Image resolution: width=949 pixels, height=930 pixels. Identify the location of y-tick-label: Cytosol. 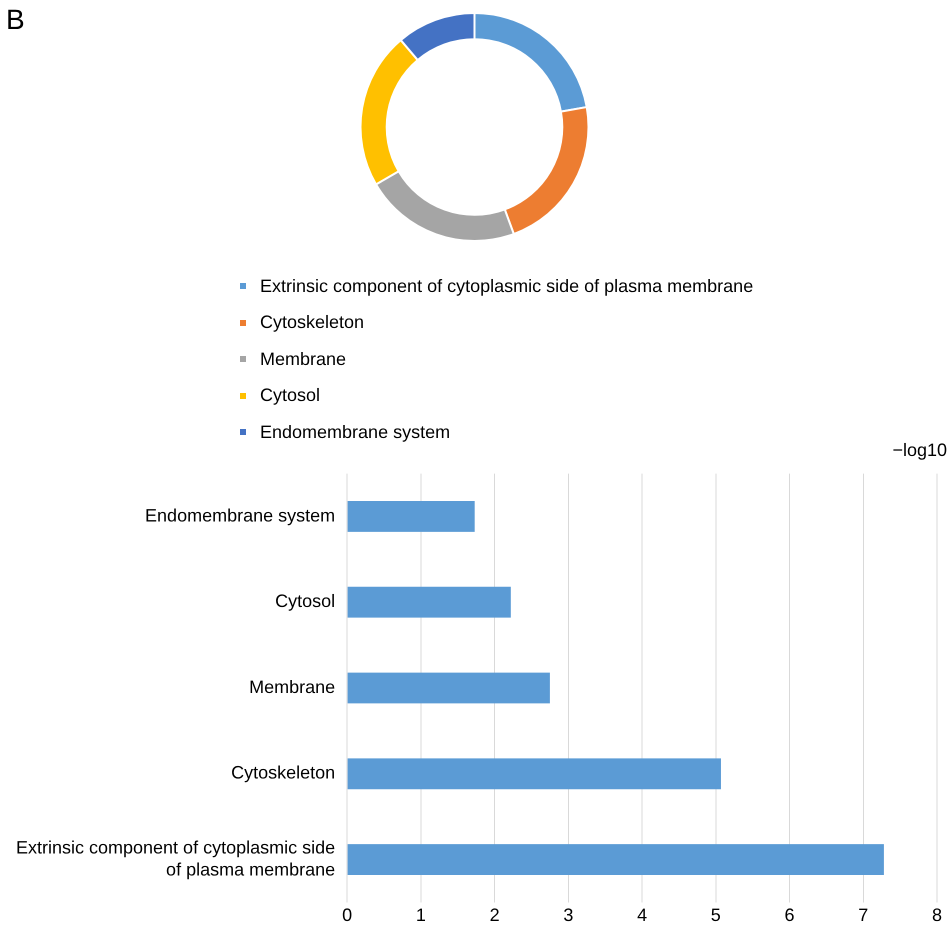
(305, 601).